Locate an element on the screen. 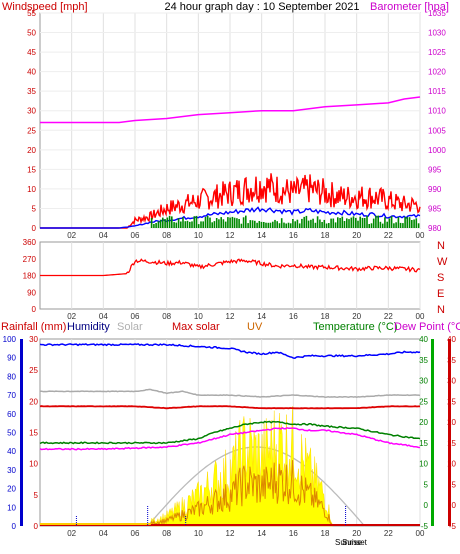 The image size is (460, 554). dew-y-tick-label: 10 is located at coordinates (451, 464).